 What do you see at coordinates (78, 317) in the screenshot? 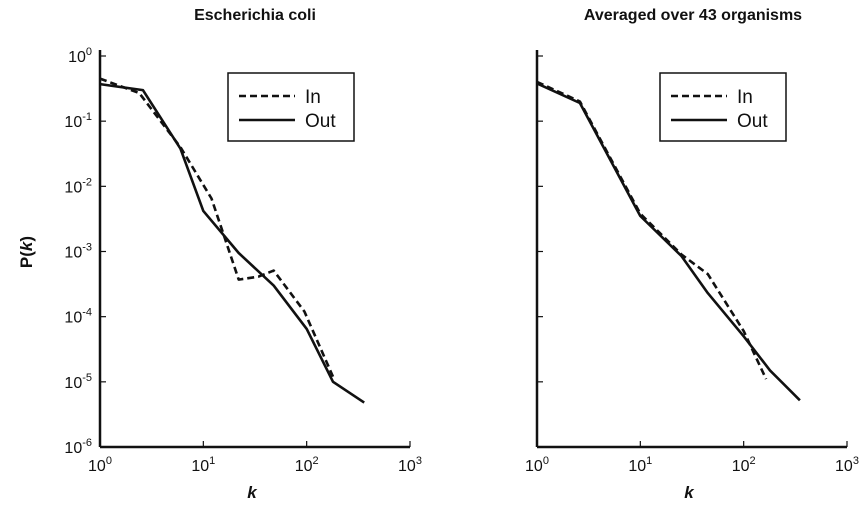
I see `y-tick-label: 10⁻⁴` at bounding box center [78, 317].